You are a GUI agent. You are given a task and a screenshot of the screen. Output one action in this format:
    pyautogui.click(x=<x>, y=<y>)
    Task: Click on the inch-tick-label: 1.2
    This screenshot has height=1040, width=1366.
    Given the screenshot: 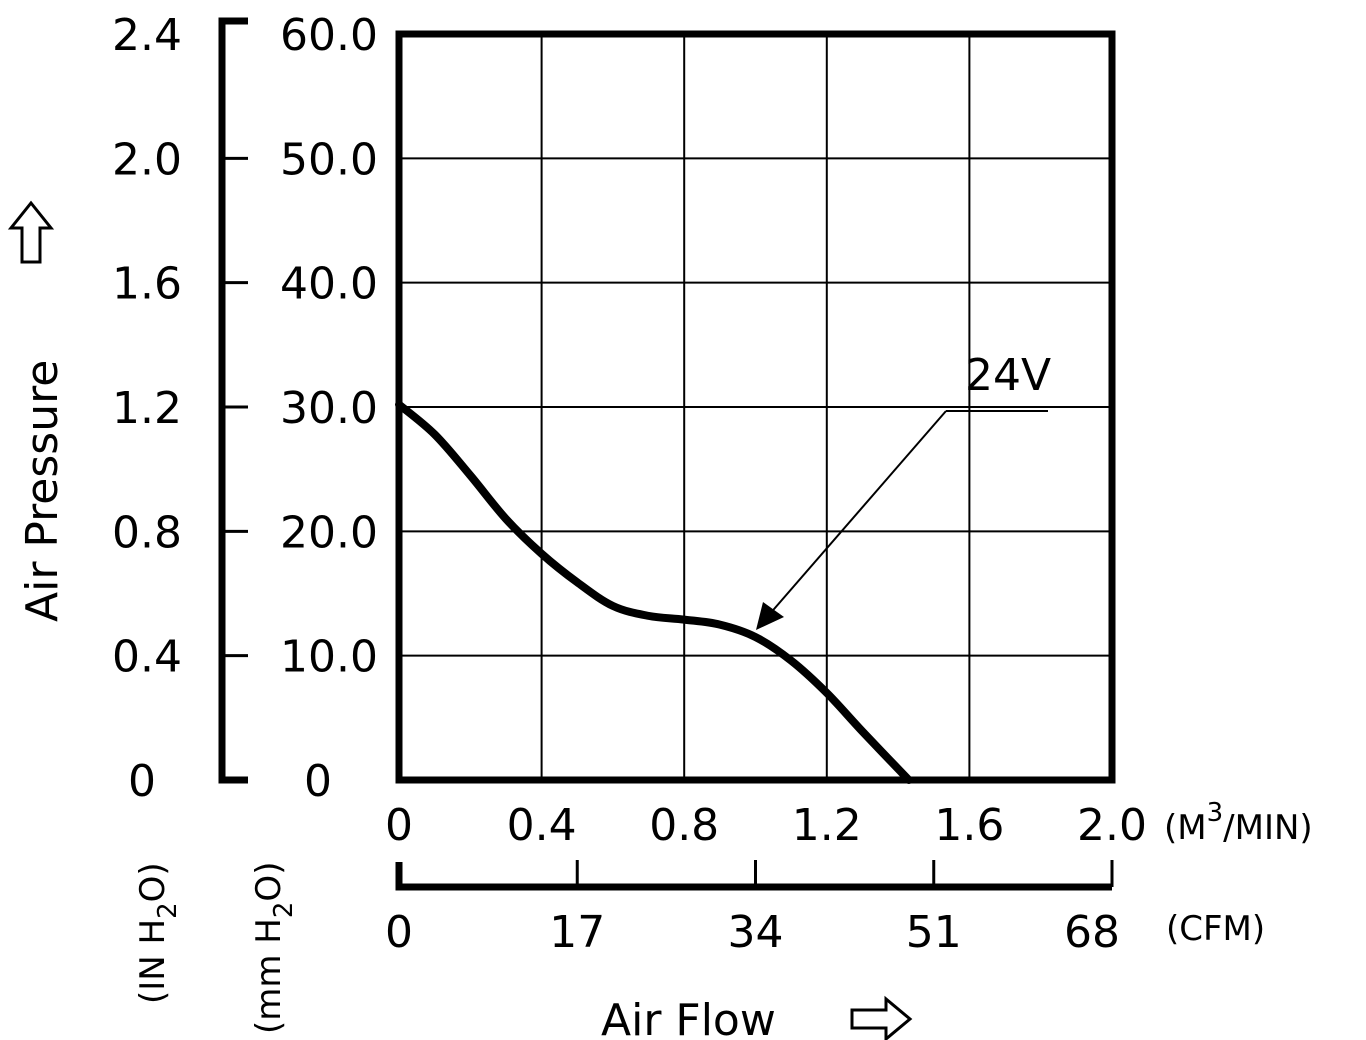 What is the action you would take?
    pyautogui.click(x=147, y=408)
    